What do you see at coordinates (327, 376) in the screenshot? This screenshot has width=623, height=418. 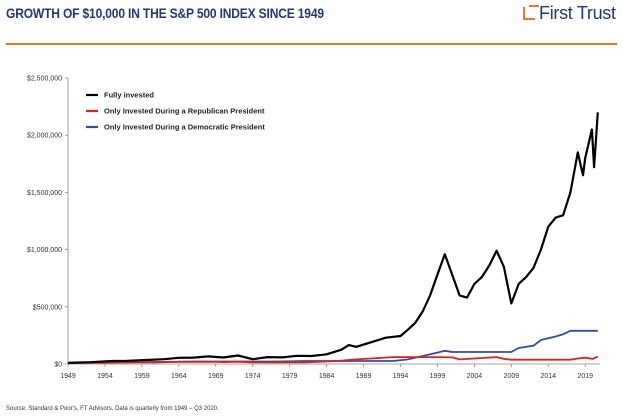 I see `x-tick-label: 1984` at bounding box center [327, 376].